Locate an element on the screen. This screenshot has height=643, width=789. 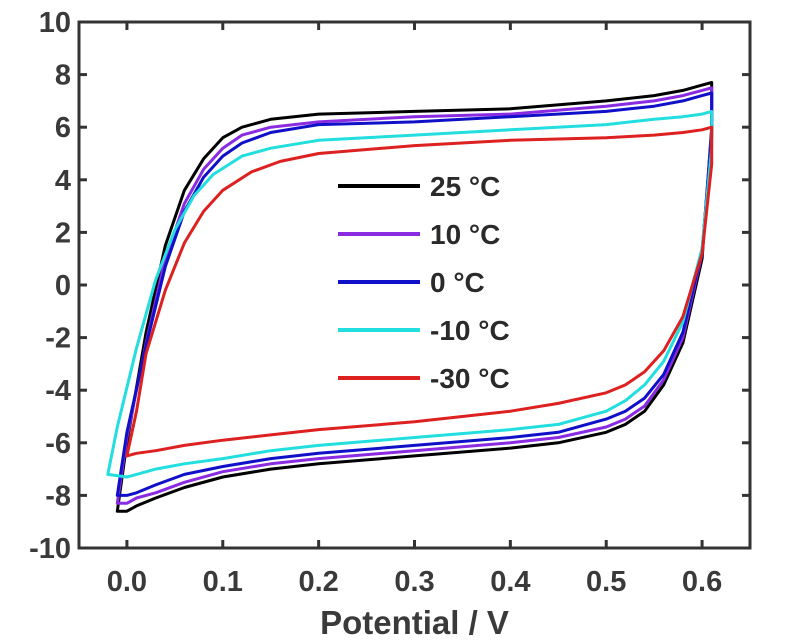
x-tick-label: 0.5 is located at coordinates (606, 582).